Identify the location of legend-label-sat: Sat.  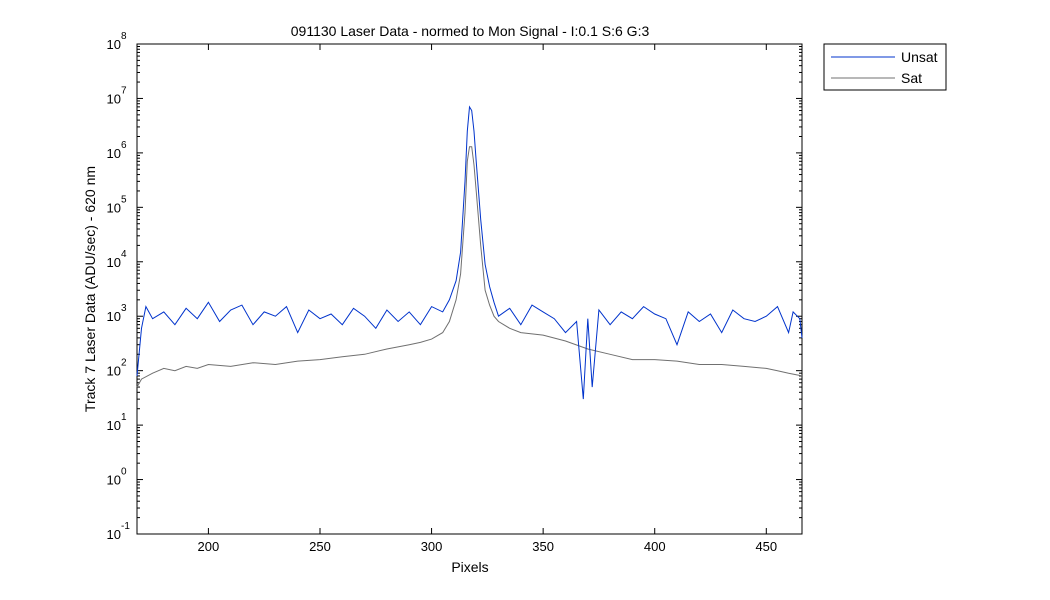
(911, 78).